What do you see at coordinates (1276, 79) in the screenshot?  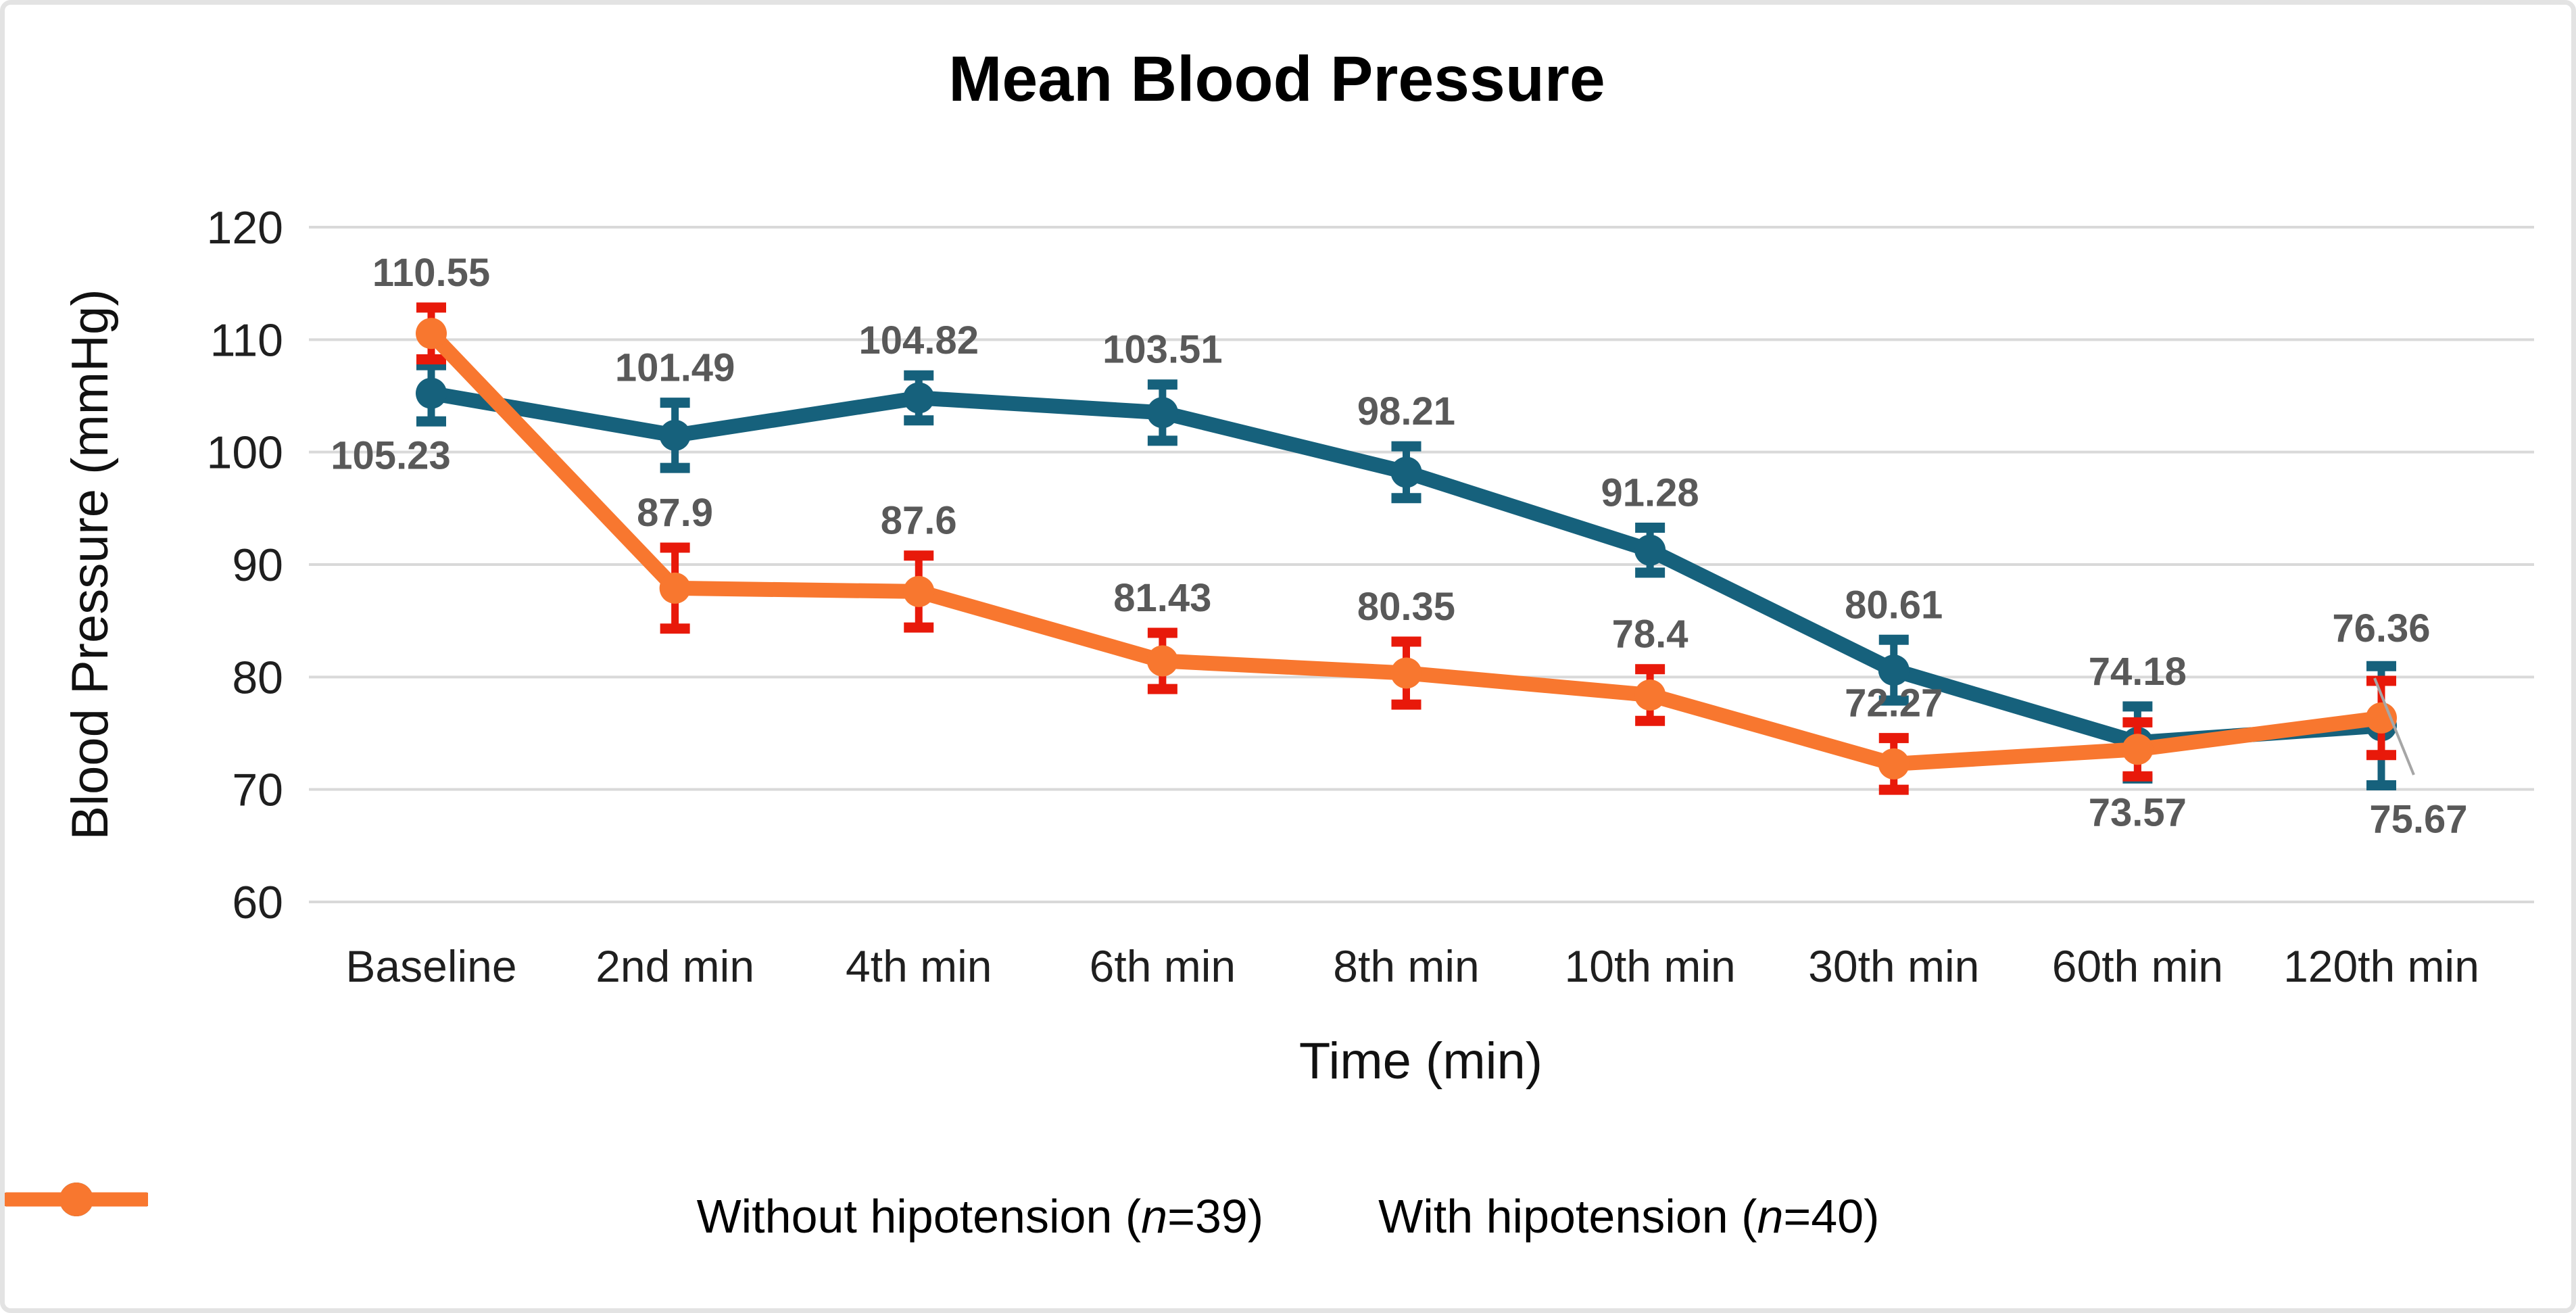 I see `chart-title: Mean Blood Pressure` at bounding box center [1276, 79].